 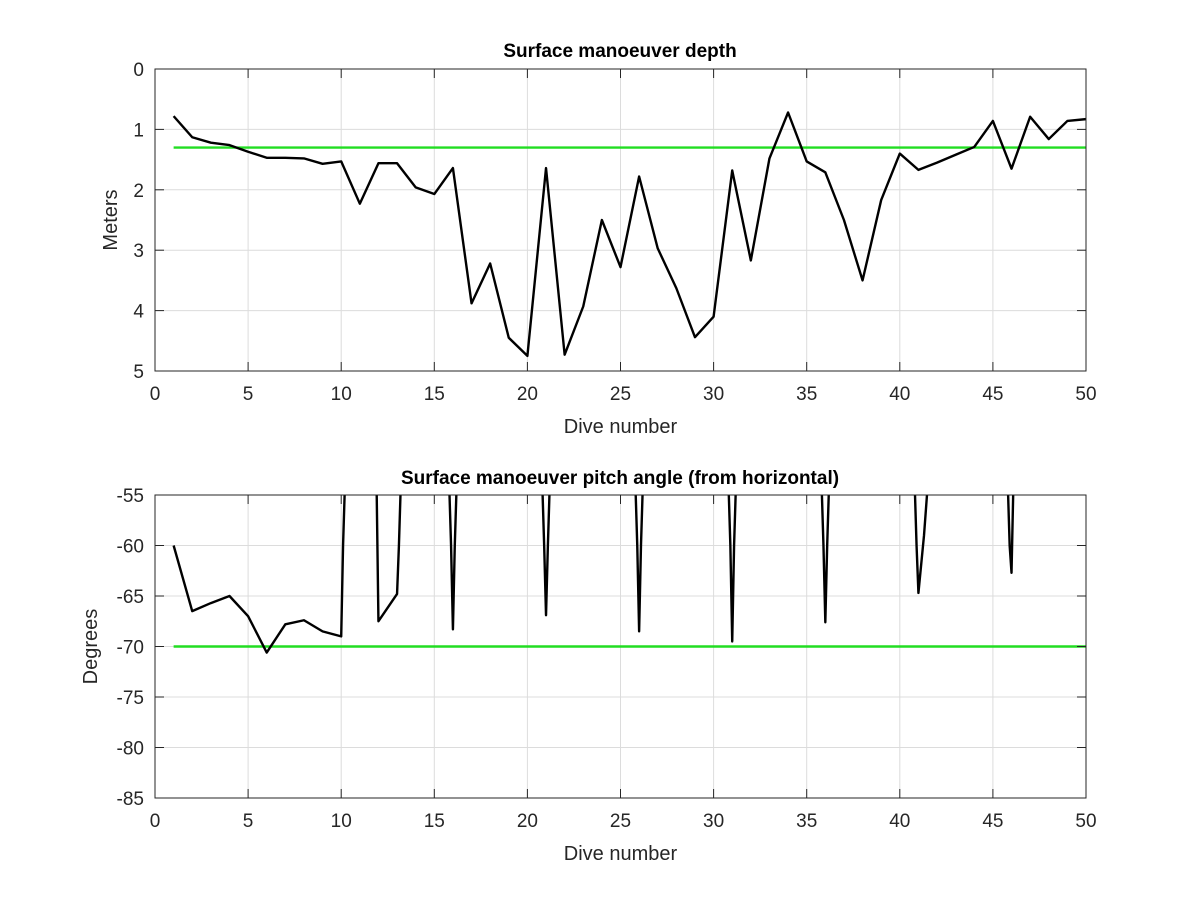 What do you see at coordinates (130, 547) in the screenshot?
I see `pitch-y-tick-label: -60` at bounding box center [130, 547].